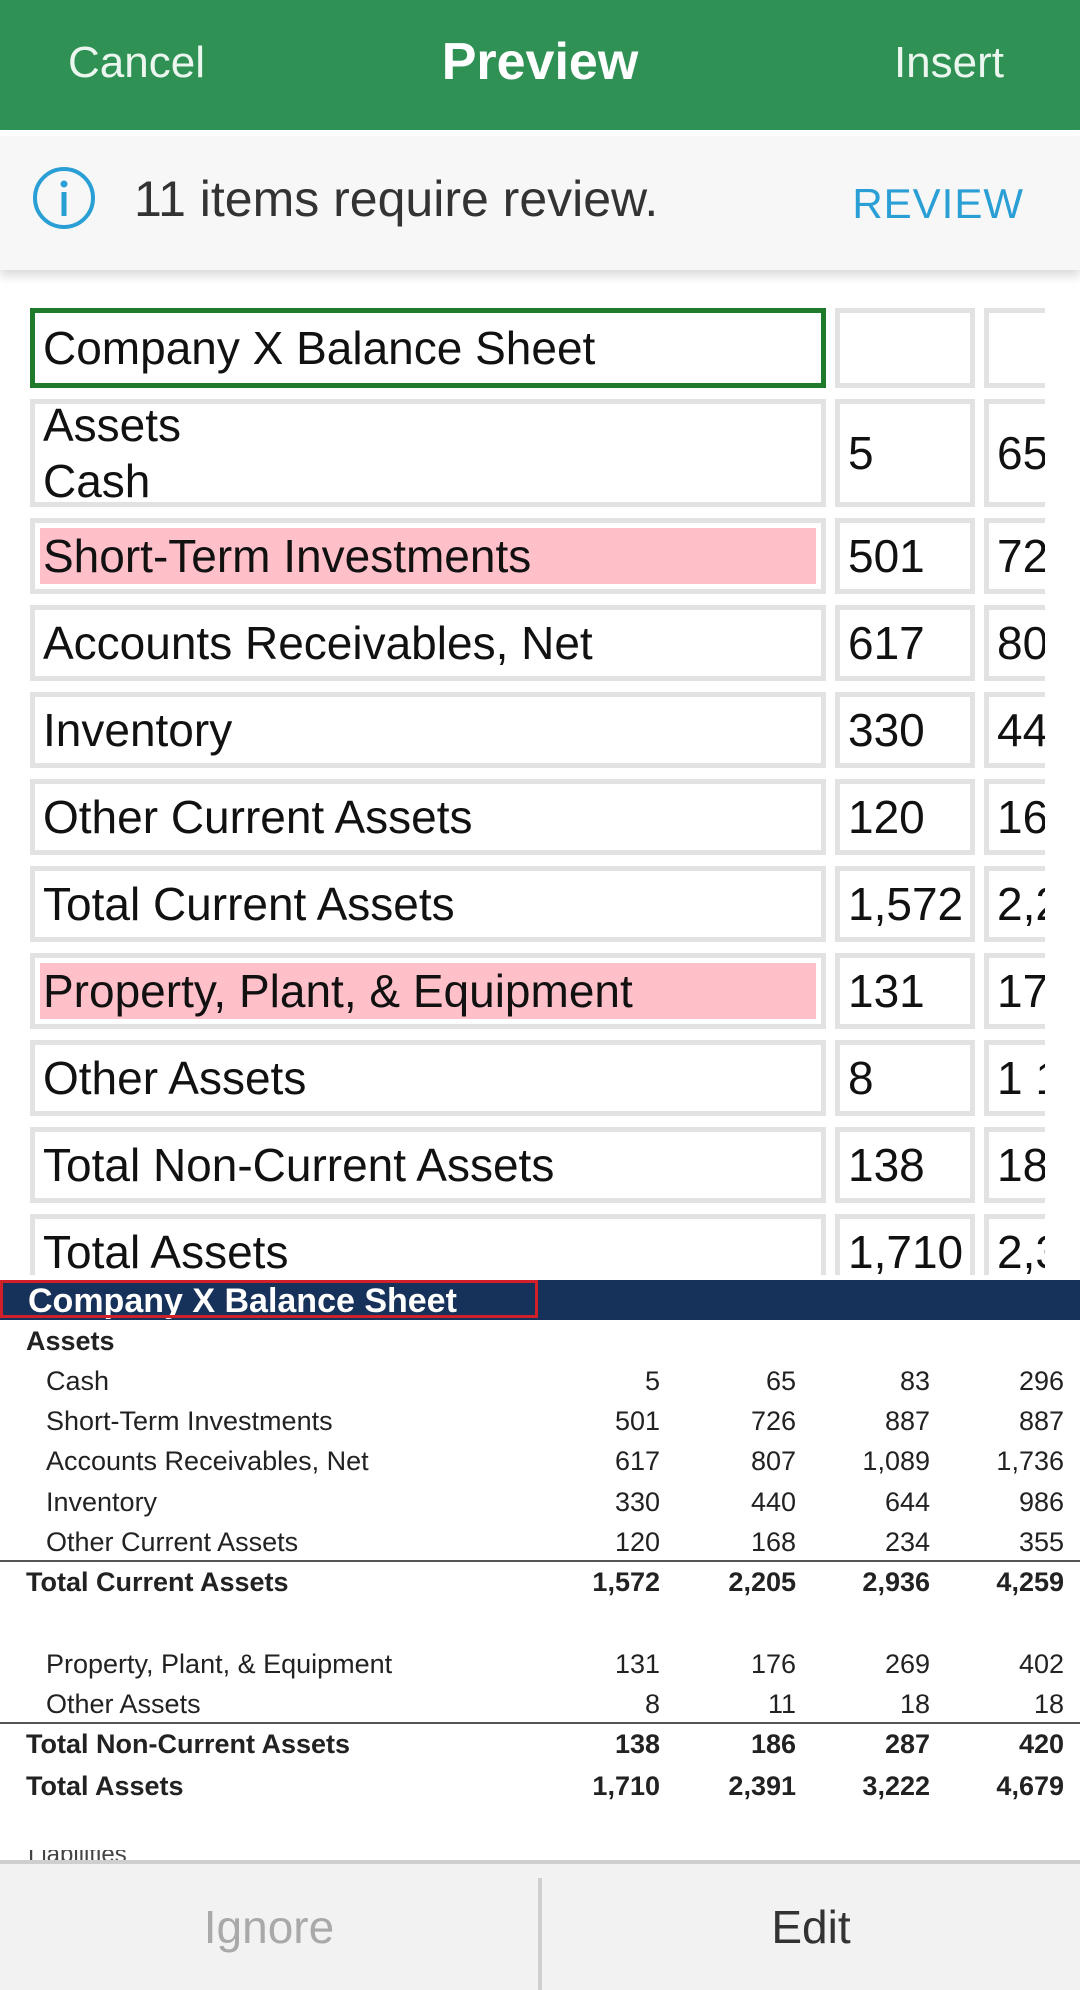  I want to click on grid-cell-text: 1 1, so click(1023, 1078).